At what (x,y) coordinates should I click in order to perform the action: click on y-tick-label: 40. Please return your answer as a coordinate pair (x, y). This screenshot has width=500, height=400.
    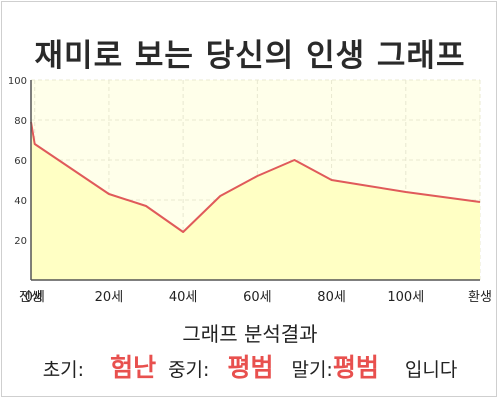
    Looking at the image, I should click on (20, 201).